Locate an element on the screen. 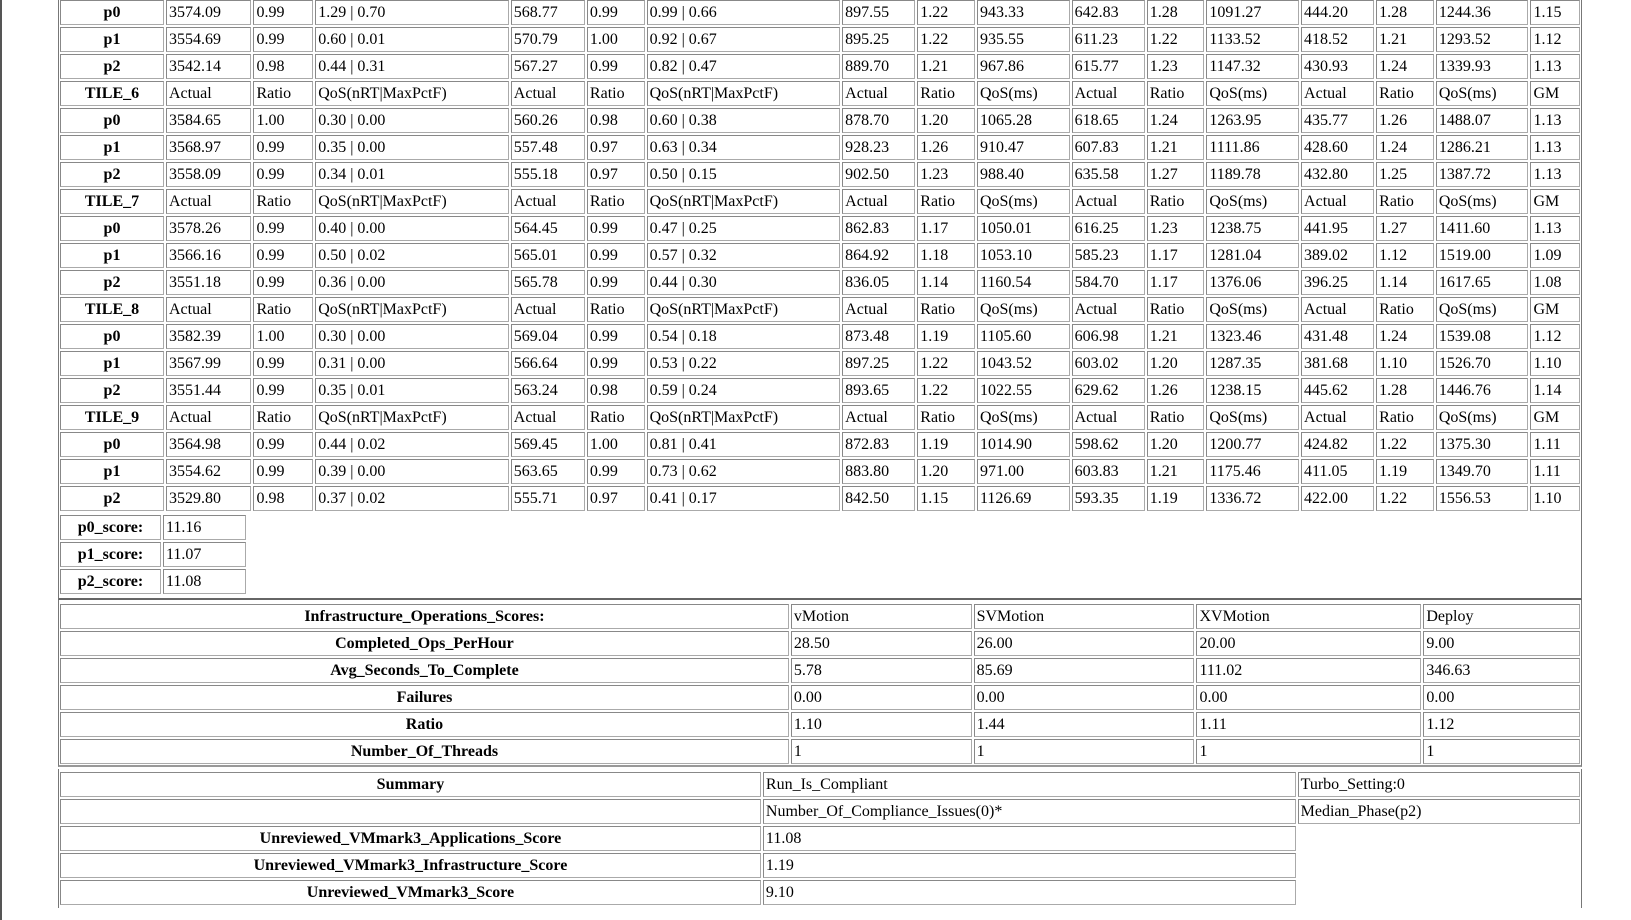  data-cell: 1.23 is located at coordinates (1175, 66).